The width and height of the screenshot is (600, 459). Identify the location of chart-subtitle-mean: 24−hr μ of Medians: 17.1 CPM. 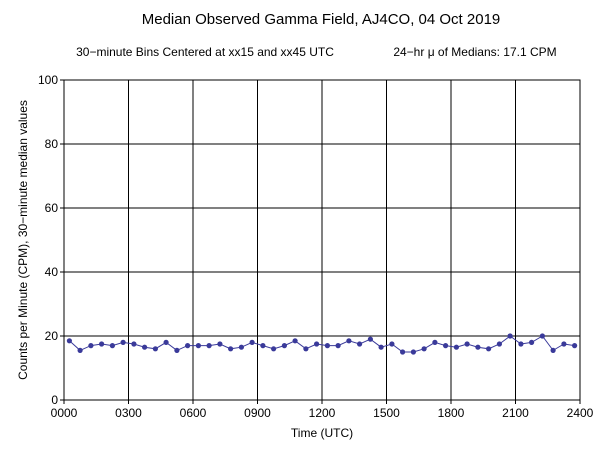
(474, 52).